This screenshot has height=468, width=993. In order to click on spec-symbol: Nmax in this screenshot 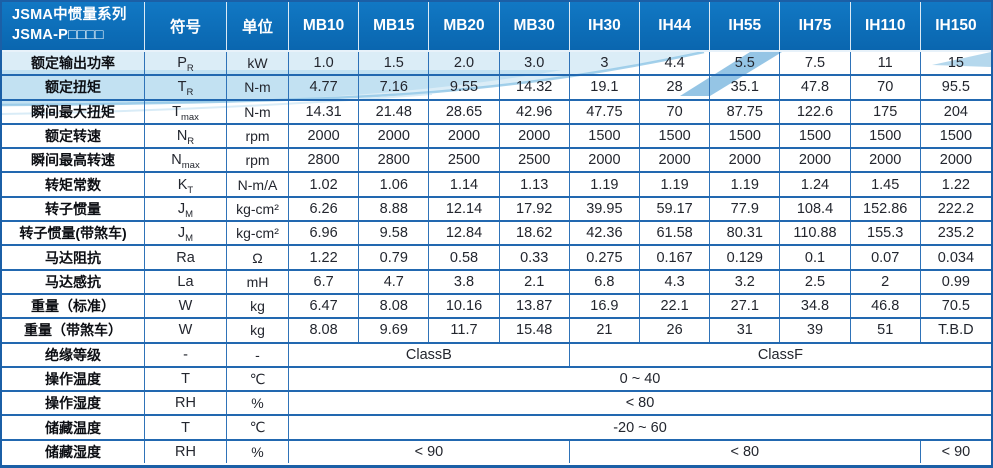, I will do `click(186, 160)`.